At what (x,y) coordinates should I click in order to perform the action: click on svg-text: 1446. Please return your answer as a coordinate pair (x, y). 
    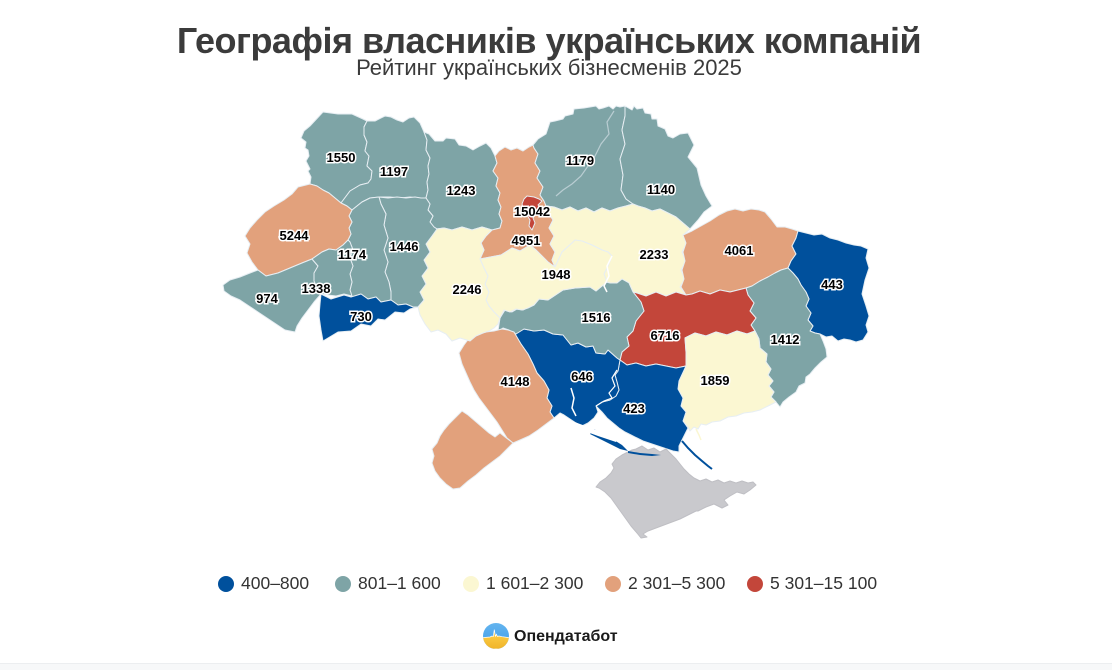
    Looking at the image, I should click on (404, 246).